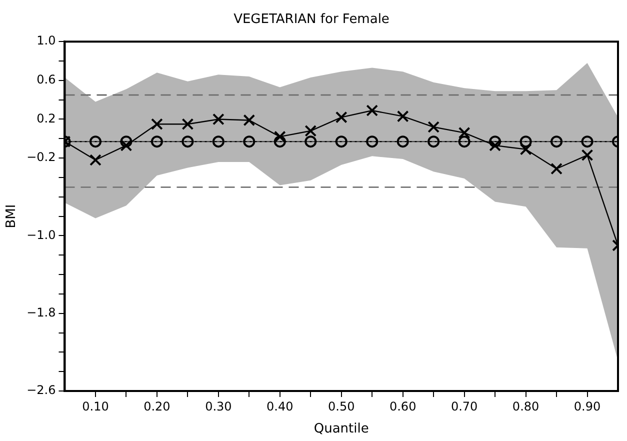 The image size is (627, 441). Describe the element at coordinates (587, 406) in the screenshot. I see `x-tick-label: 0.90` at that location.